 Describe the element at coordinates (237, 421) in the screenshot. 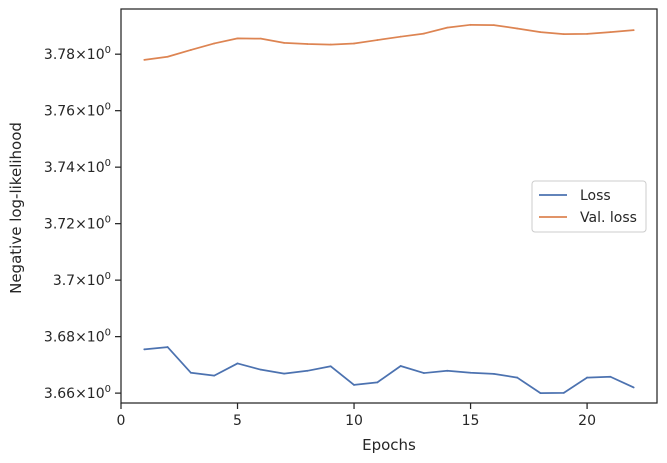

I see `x-tick-label: 5` at that location.